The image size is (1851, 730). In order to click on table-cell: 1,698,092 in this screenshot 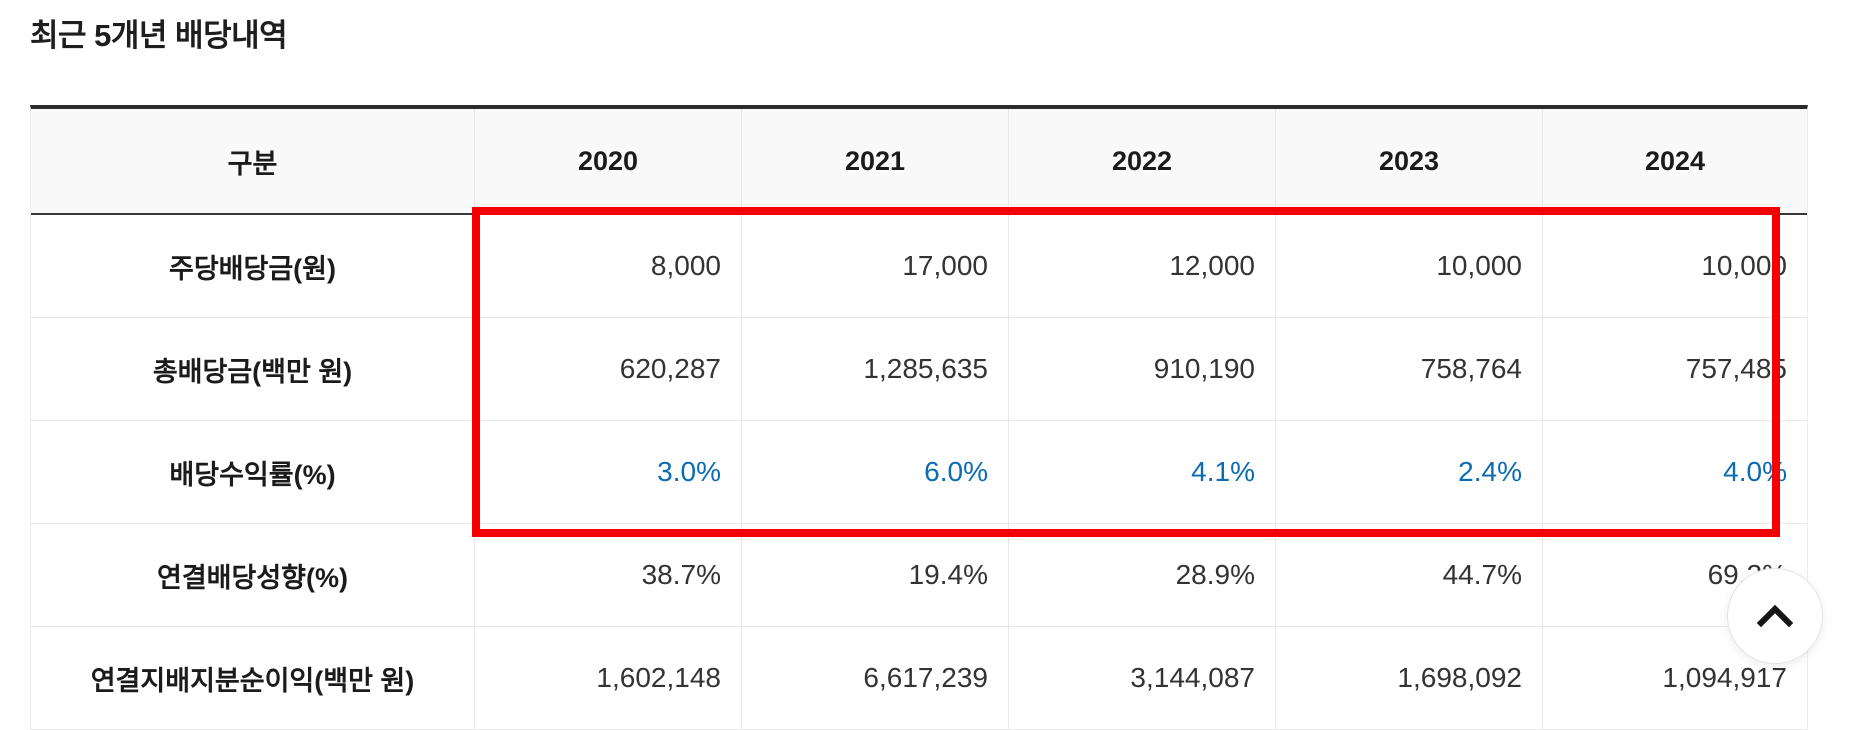, I will do `click(1408, 678)`.